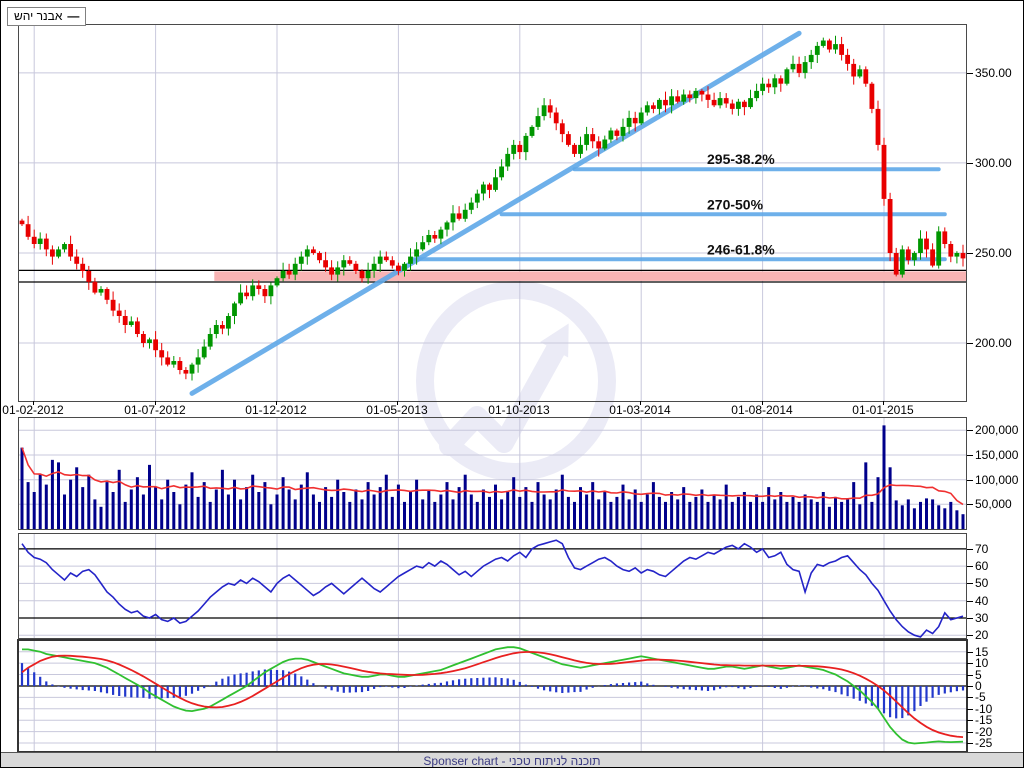  I want to click on rsi-axis-label: 20, so click(982, 635).